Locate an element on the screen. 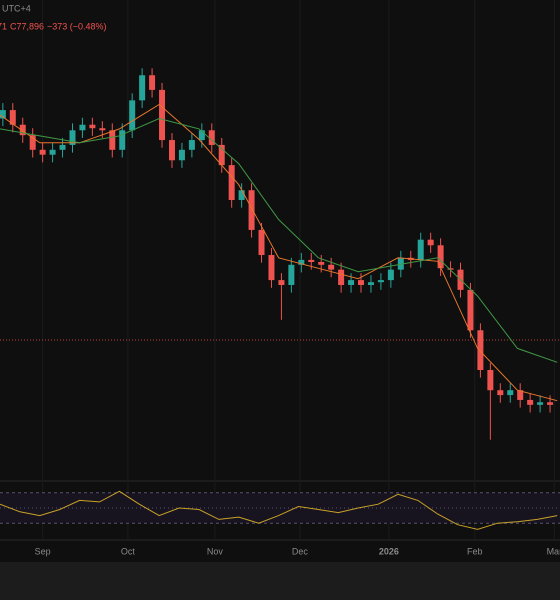  last-value: 71 is located at coordinates (3, 26).